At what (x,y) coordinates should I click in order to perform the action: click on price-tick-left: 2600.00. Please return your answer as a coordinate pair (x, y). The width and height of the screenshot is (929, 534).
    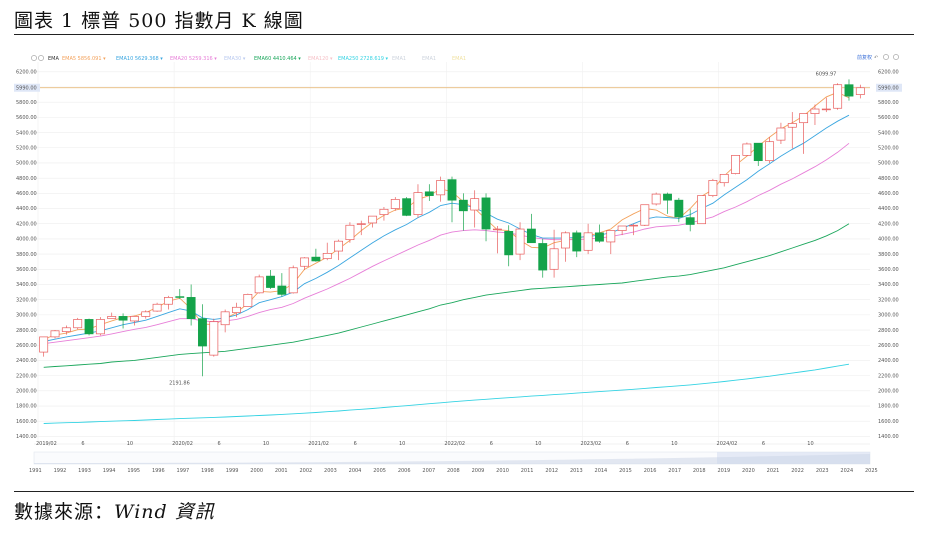
    Looking at the image, I should click on (26, 346).